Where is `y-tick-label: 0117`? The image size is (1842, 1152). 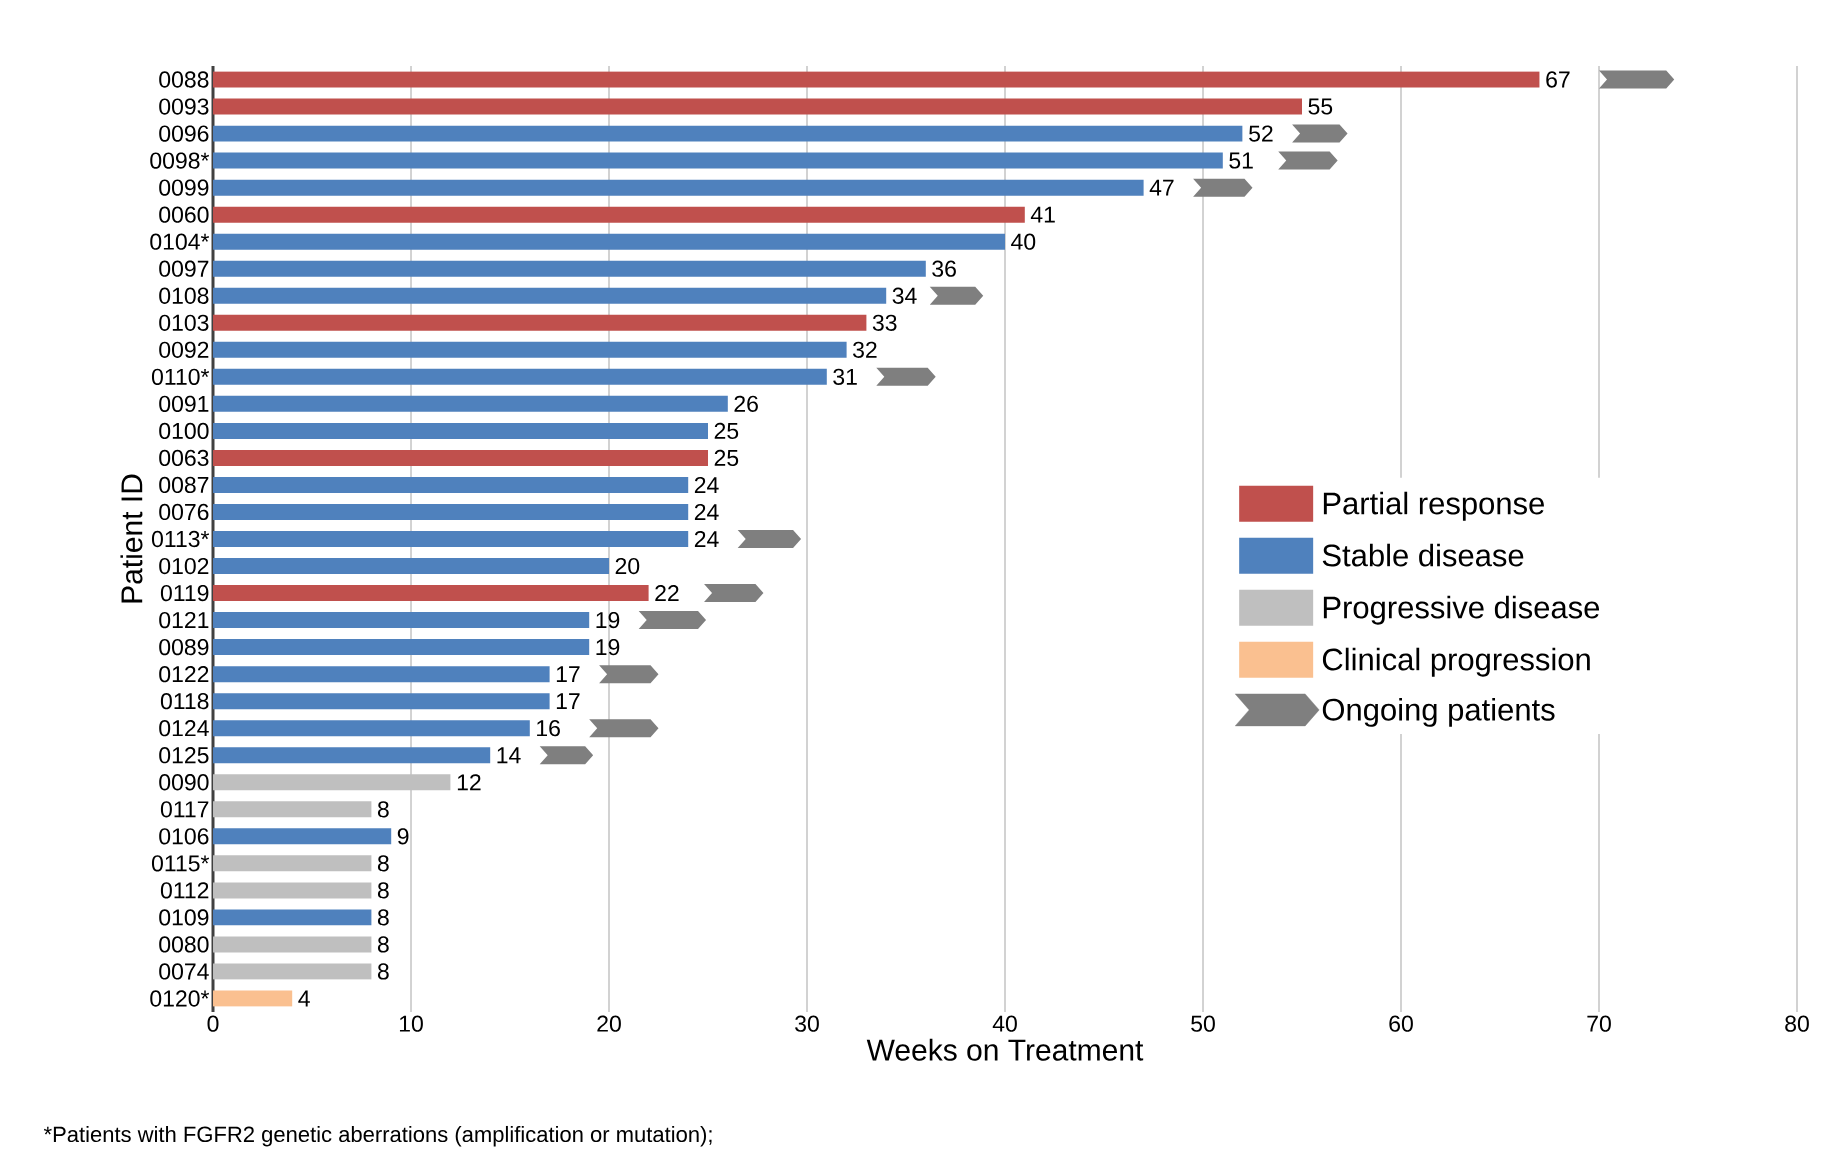
y-tick-label: 0117 is located at coordinates (184, 809).